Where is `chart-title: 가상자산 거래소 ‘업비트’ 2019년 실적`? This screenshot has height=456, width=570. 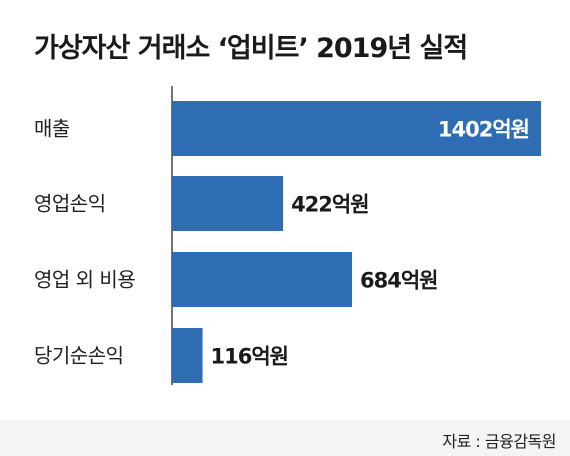 chart-title: 가상자산 거래소 ‘업비트’ 2019년 실적 is located at coordinates (251, 48).